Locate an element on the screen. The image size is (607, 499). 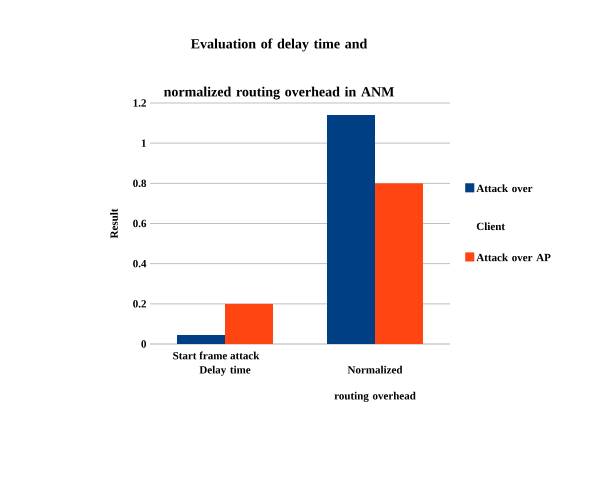
y-tick-label: 0.2 is located at coordinates (139, 304).